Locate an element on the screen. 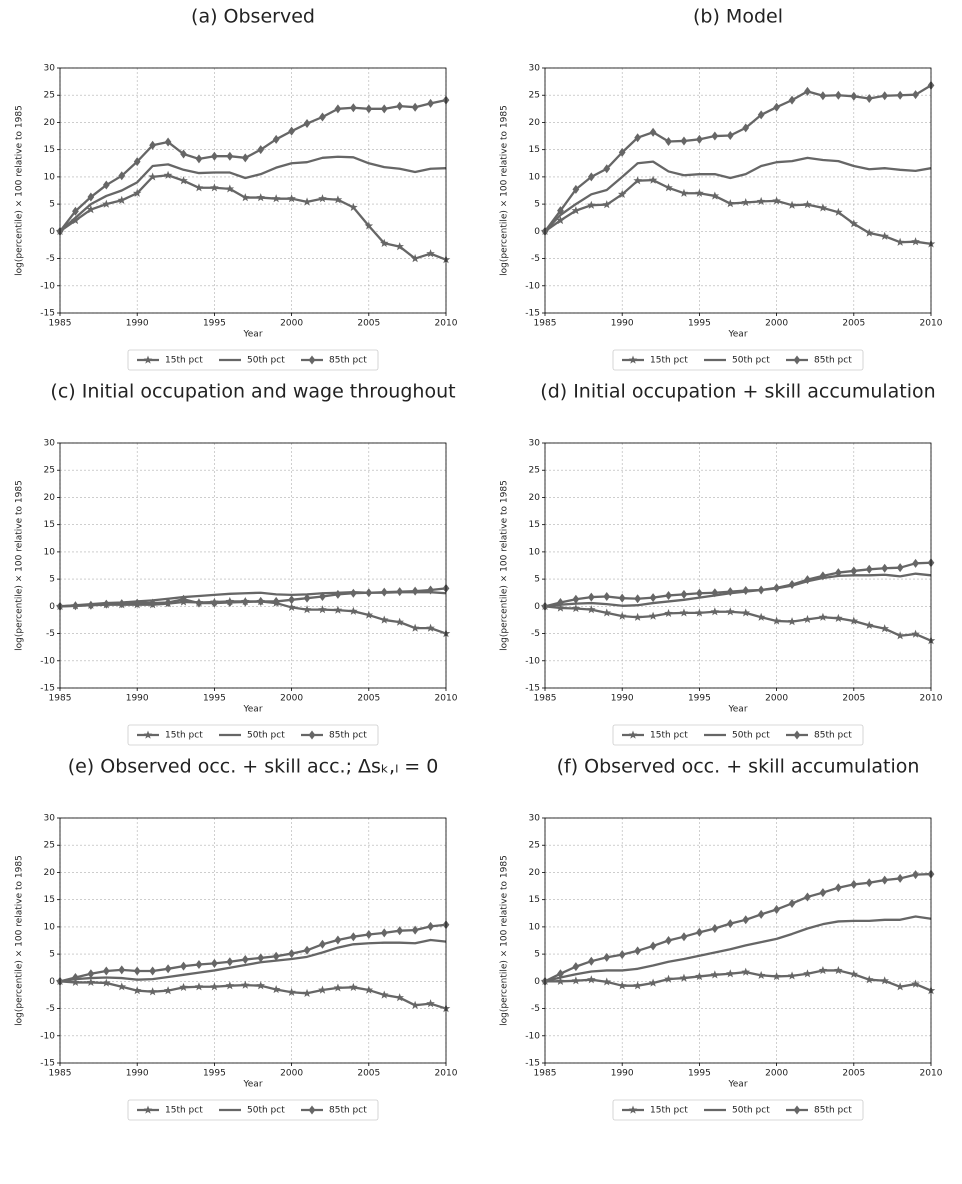  x-tick-label: 2000 is located at coordinates (776, 1074).